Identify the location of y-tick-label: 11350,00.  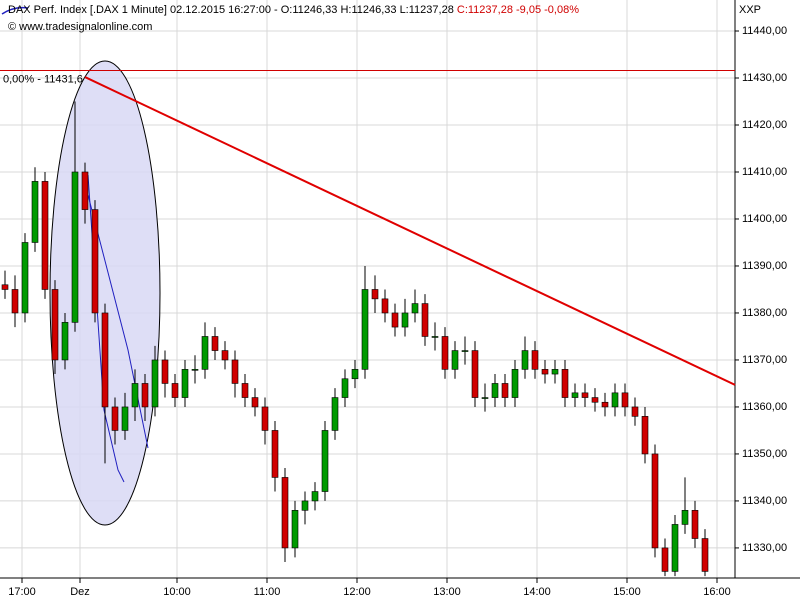
(764, 454).